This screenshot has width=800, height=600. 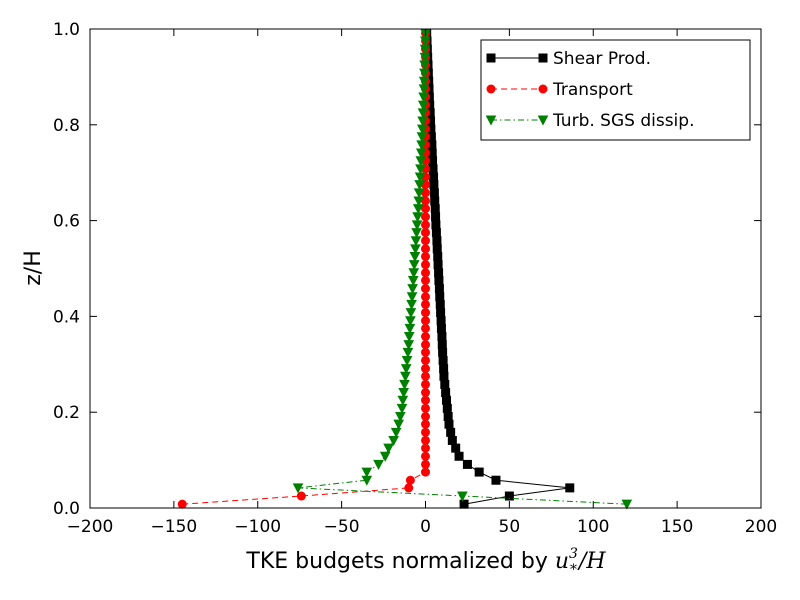 What do you see at coordinates (33, 268) in the screenshot?
I see `y-axis-label: z/H` at bounding box center [33, 268].